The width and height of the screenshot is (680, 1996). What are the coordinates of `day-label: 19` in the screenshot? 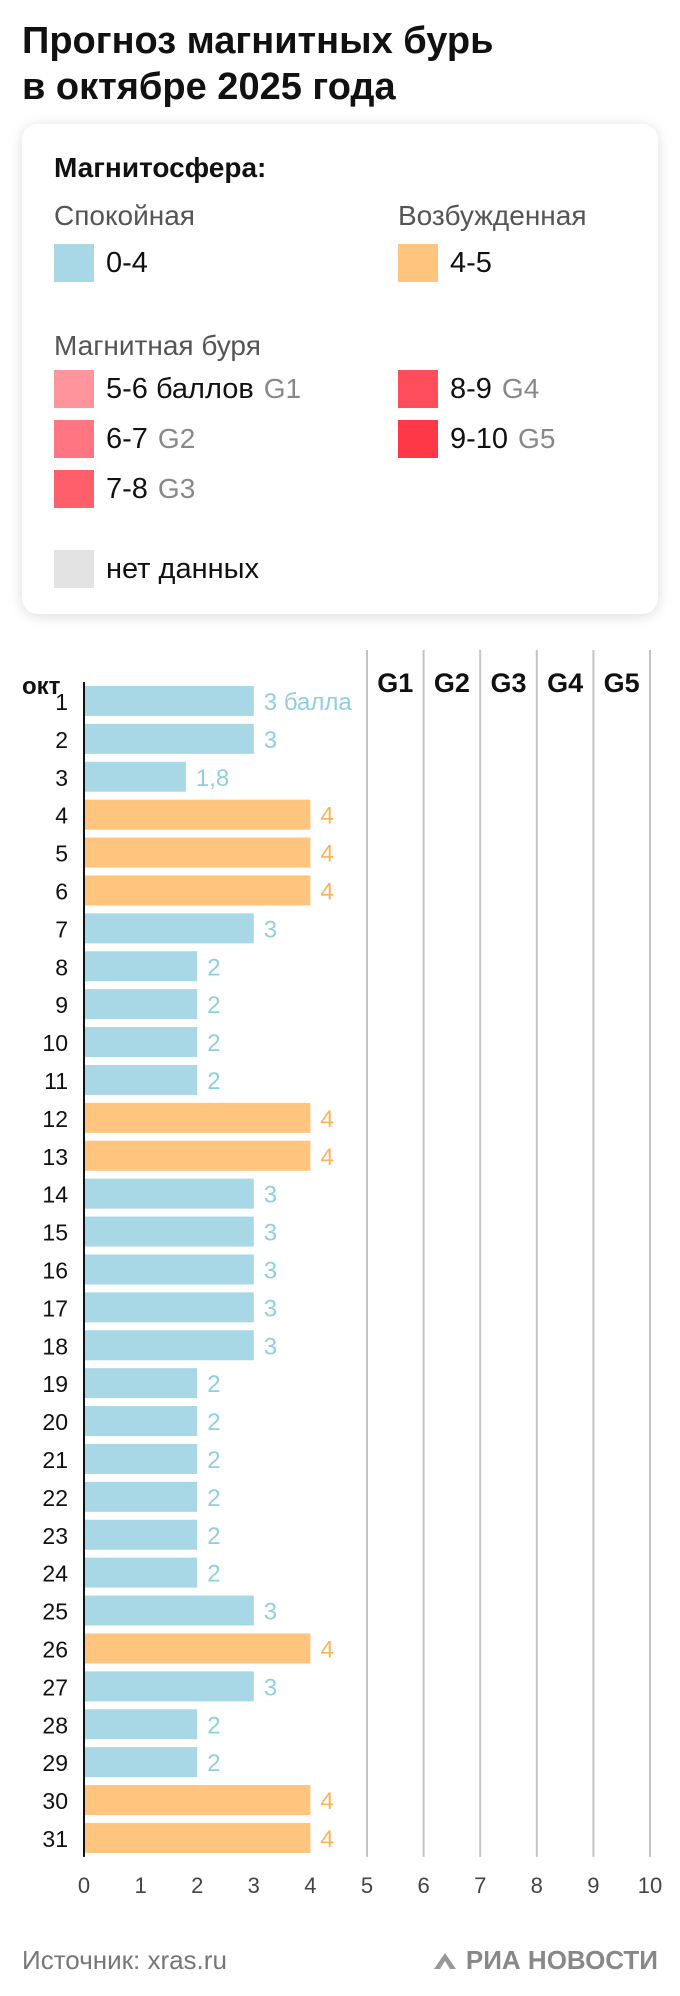 It's located at (55, 1384).